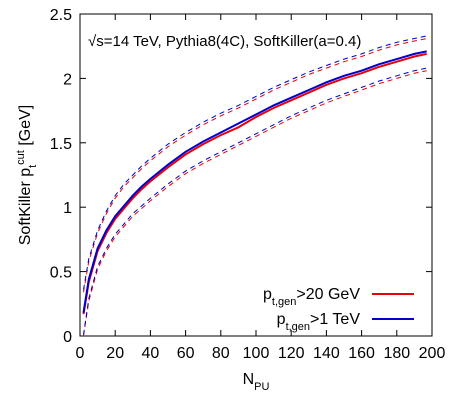 This screenshot has width=451, height=400. I want to click on x-tick-label: 200, so click(432, 353).